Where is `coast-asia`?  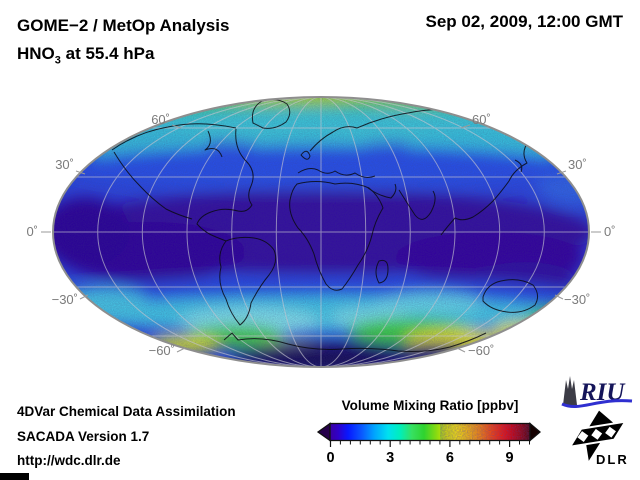 coast-asia is located at coordinates (443, 172).